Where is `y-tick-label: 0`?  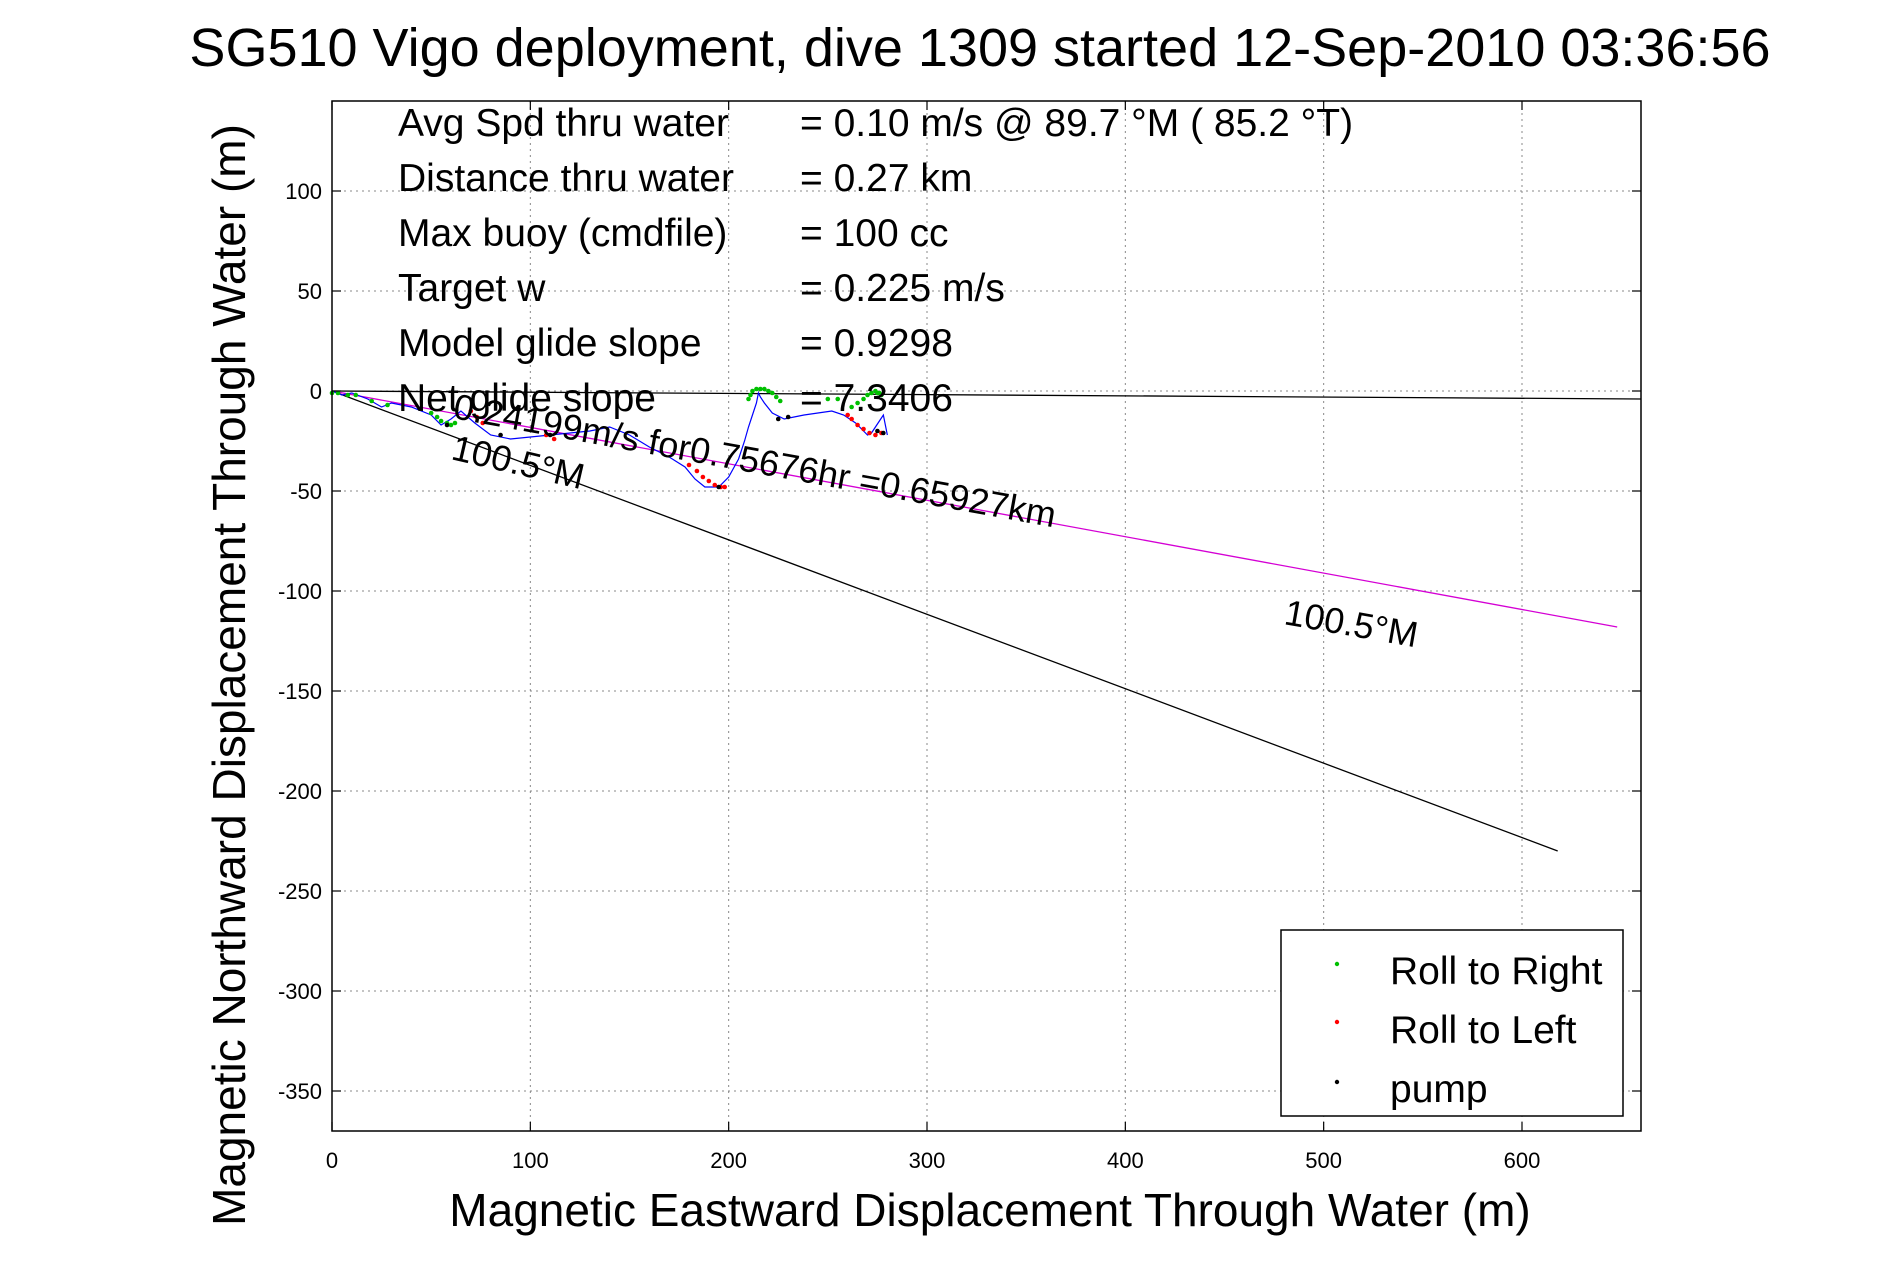
y-tick-label: 0 is located at coordinates (316, 391).